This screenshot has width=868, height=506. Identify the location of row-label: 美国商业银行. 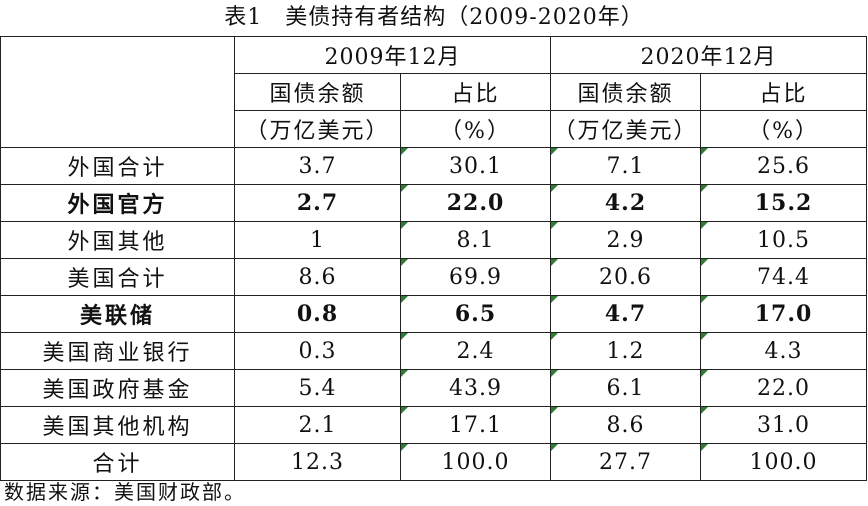
(117, 351).